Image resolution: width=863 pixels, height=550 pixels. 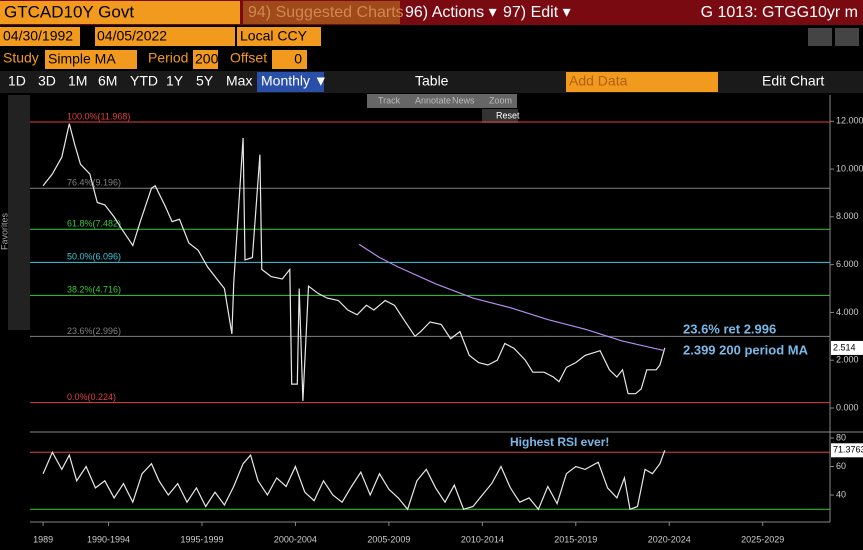 What do you see at coordinates (537, 12) in the screenshot?
I see `edit-menu: 97) Edit ▾` at bounding box center [537, 12].